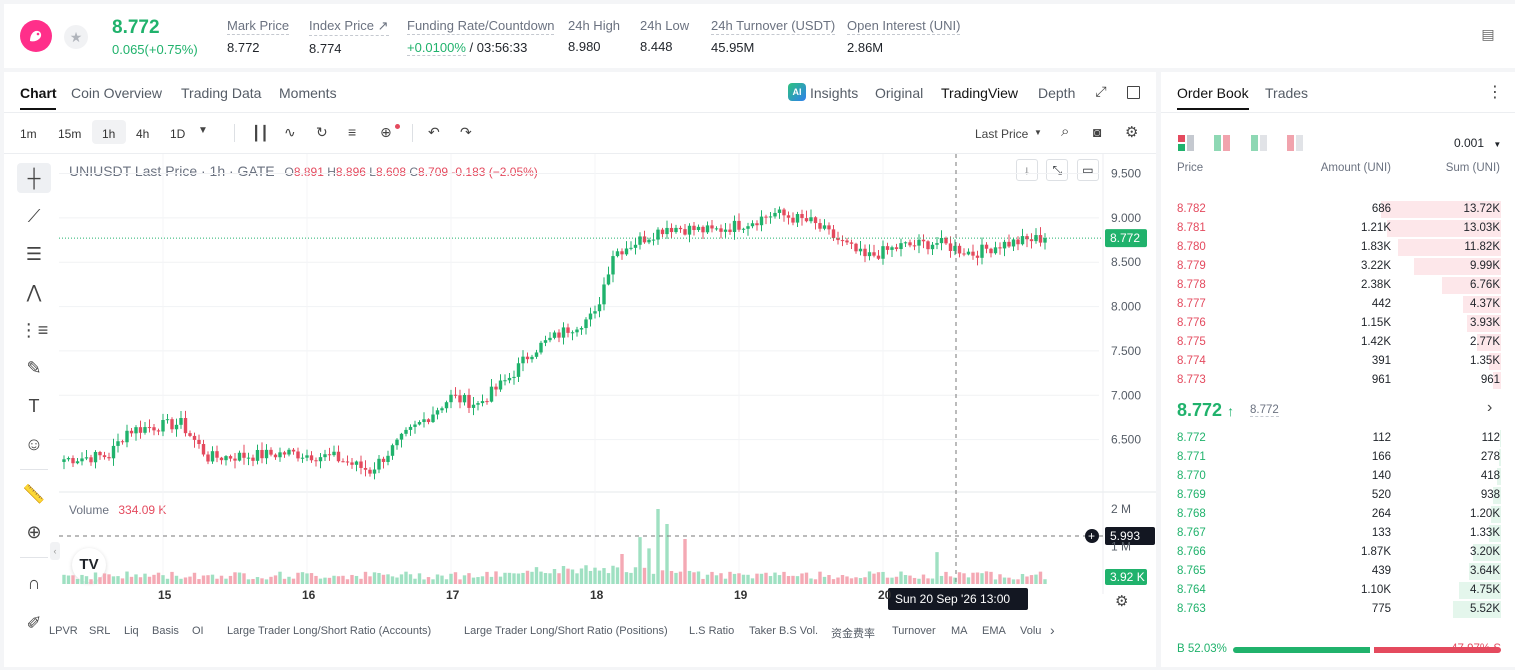 Image resolution: width=1515 pixels, height=670 pixels. Describe the element at coordinates (1338, 457) in the screenshot. I see `bid-row: 8.771 166 278` at that location.